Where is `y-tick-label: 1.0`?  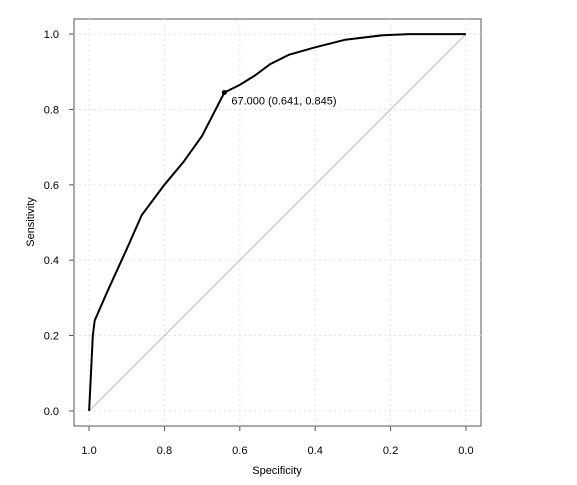
y-tick-label: 1.0 is located at coordinates (51, 35).